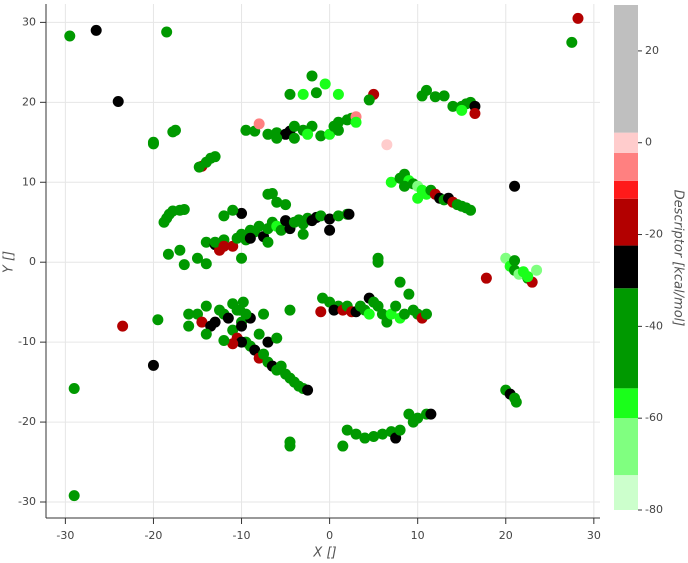 This screenshot has height=563, width=688. What do you see at coordinates (242, 535) in the screenshot?
I see `x-tick-label: -10` at bounding box center [242, 535].